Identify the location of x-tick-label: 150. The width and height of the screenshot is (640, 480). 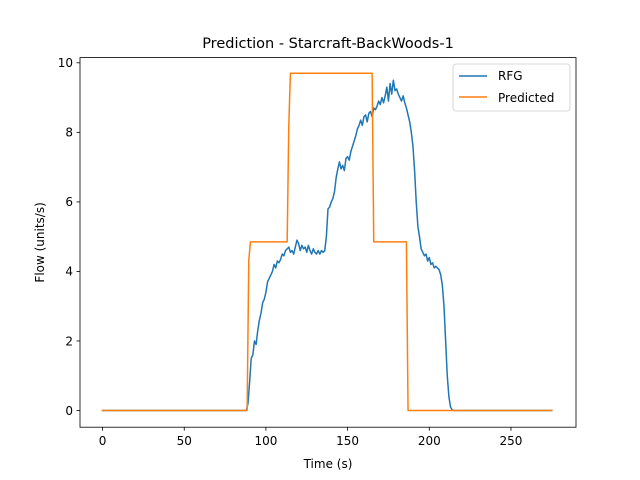
(347, 441).